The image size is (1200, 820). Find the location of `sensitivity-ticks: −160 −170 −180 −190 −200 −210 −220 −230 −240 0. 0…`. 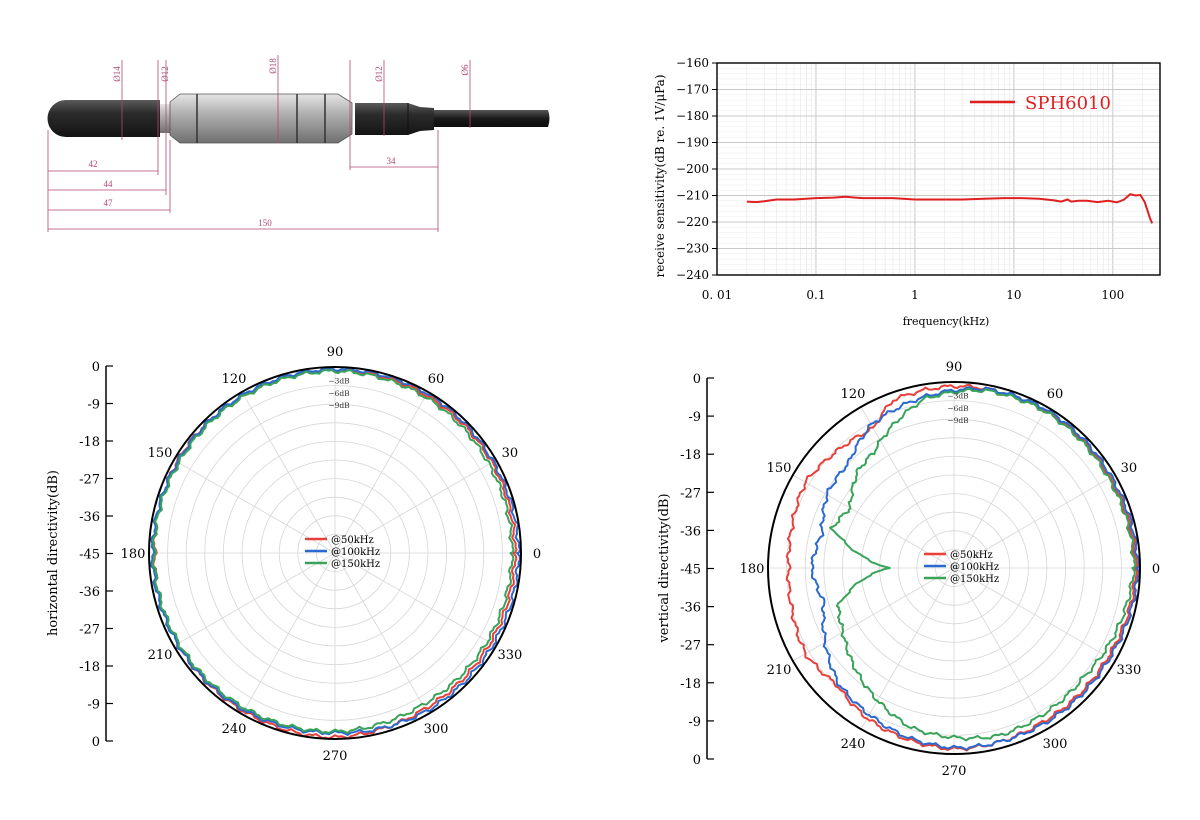

sensitivity-ticks: −160 −170 −180 −190 −200 −210 −220 −230 −240 0. 0… is located at coordinates (900, 179).